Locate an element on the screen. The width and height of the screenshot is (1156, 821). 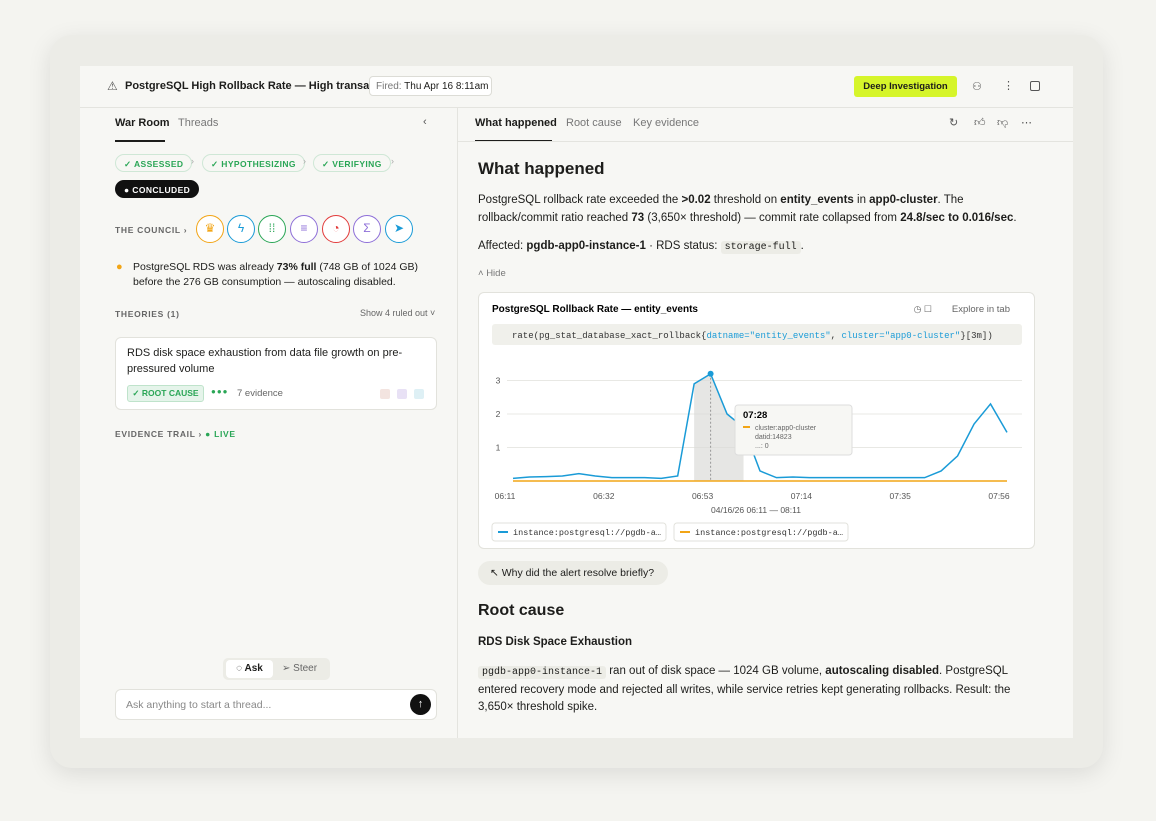
council-label: THE COUNCIL › is located at coordinates (151, 230).